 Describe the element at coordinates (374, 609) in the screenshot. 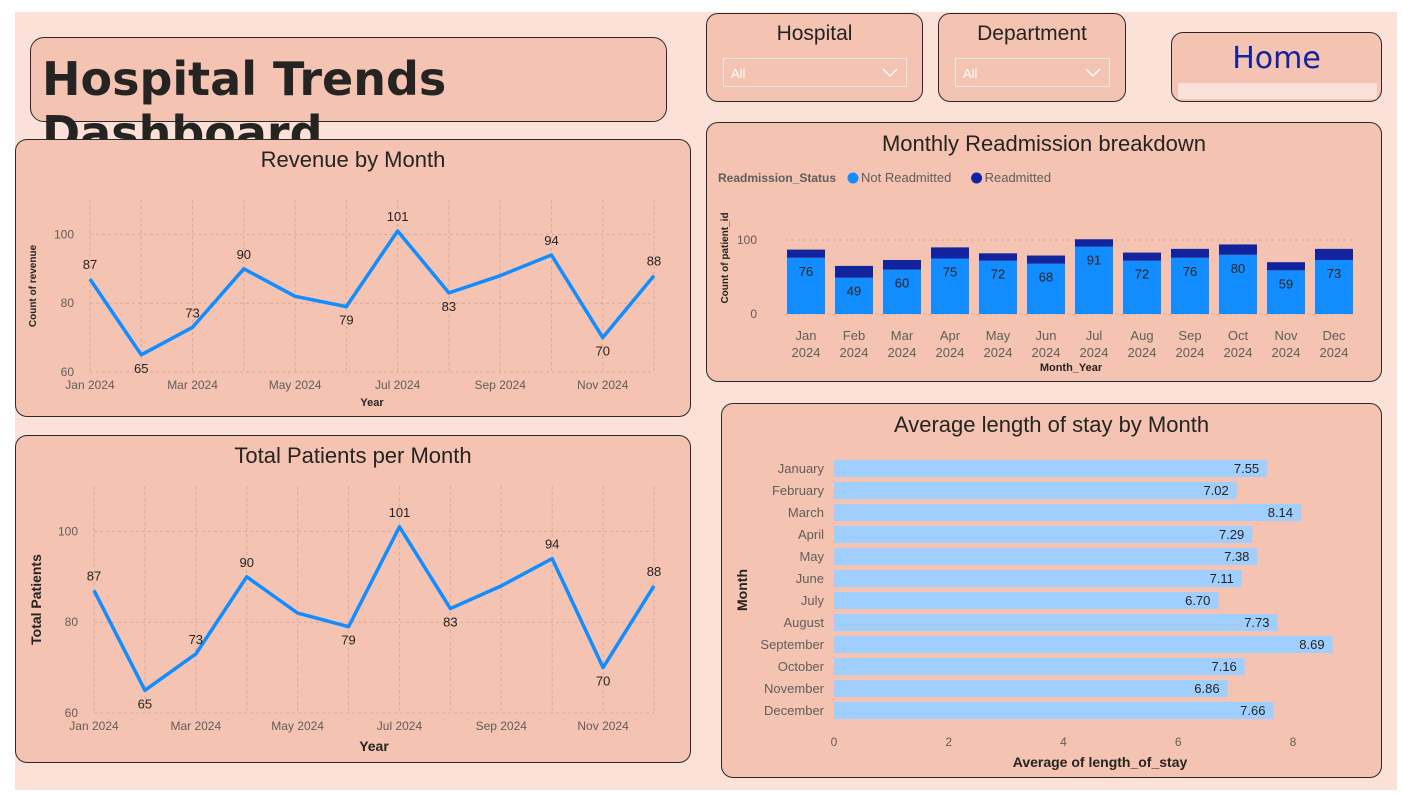

I see `series-line` at that location.